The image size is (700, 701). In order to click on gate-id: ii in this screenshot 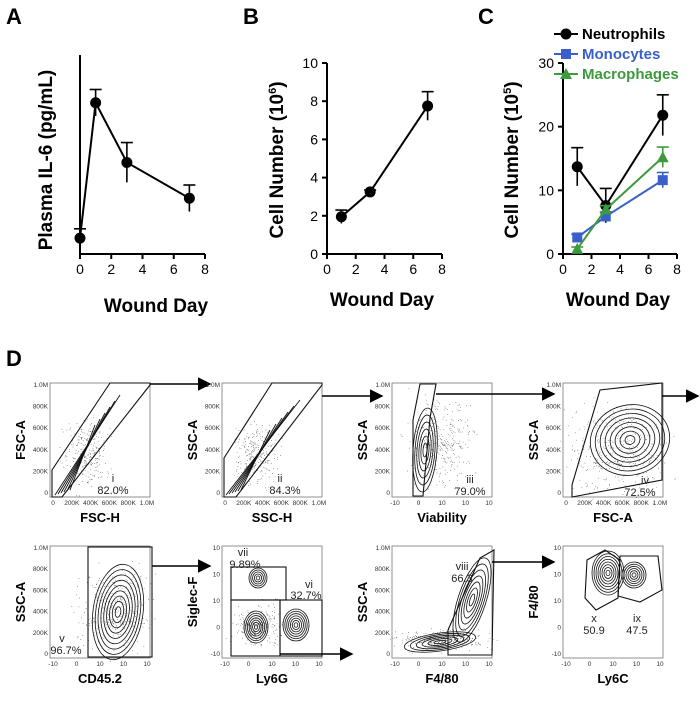, I will do `click(280, 479)`.